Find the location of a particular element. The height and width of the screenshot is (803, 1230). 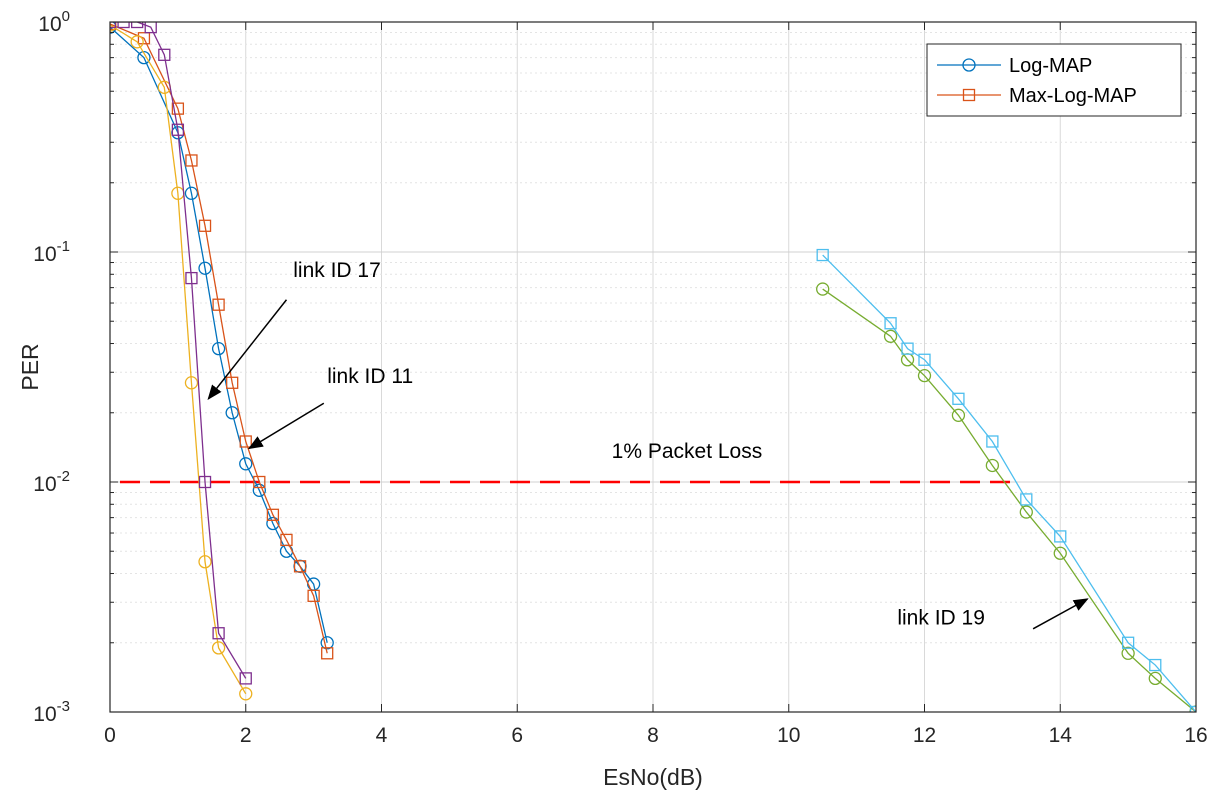

x-tick-label: 16 is located at coordinates (1195, 735).